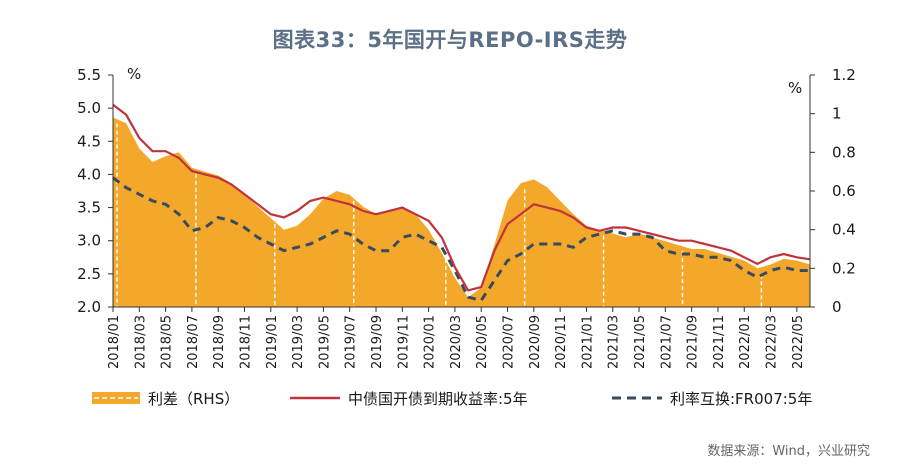 The image size is (900, 468). What do you see at coordinates (219, 342) in the screenshot?
I see `x-tick-label: 2018/09` at bounding box center [219, 342].